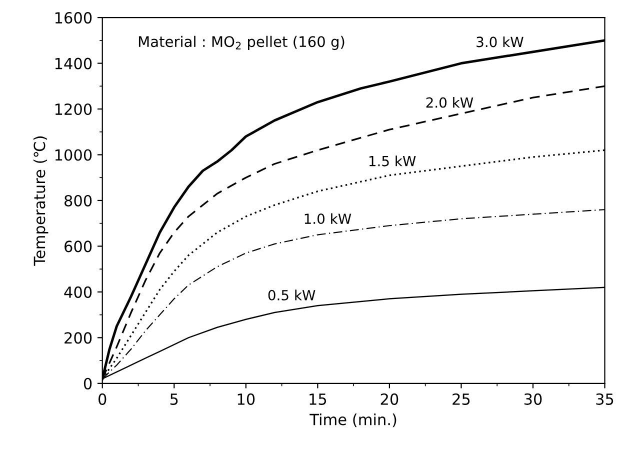 This screenshot has width=628, height=450. I want to click on y-tick-label: 800, so click(78, 200).